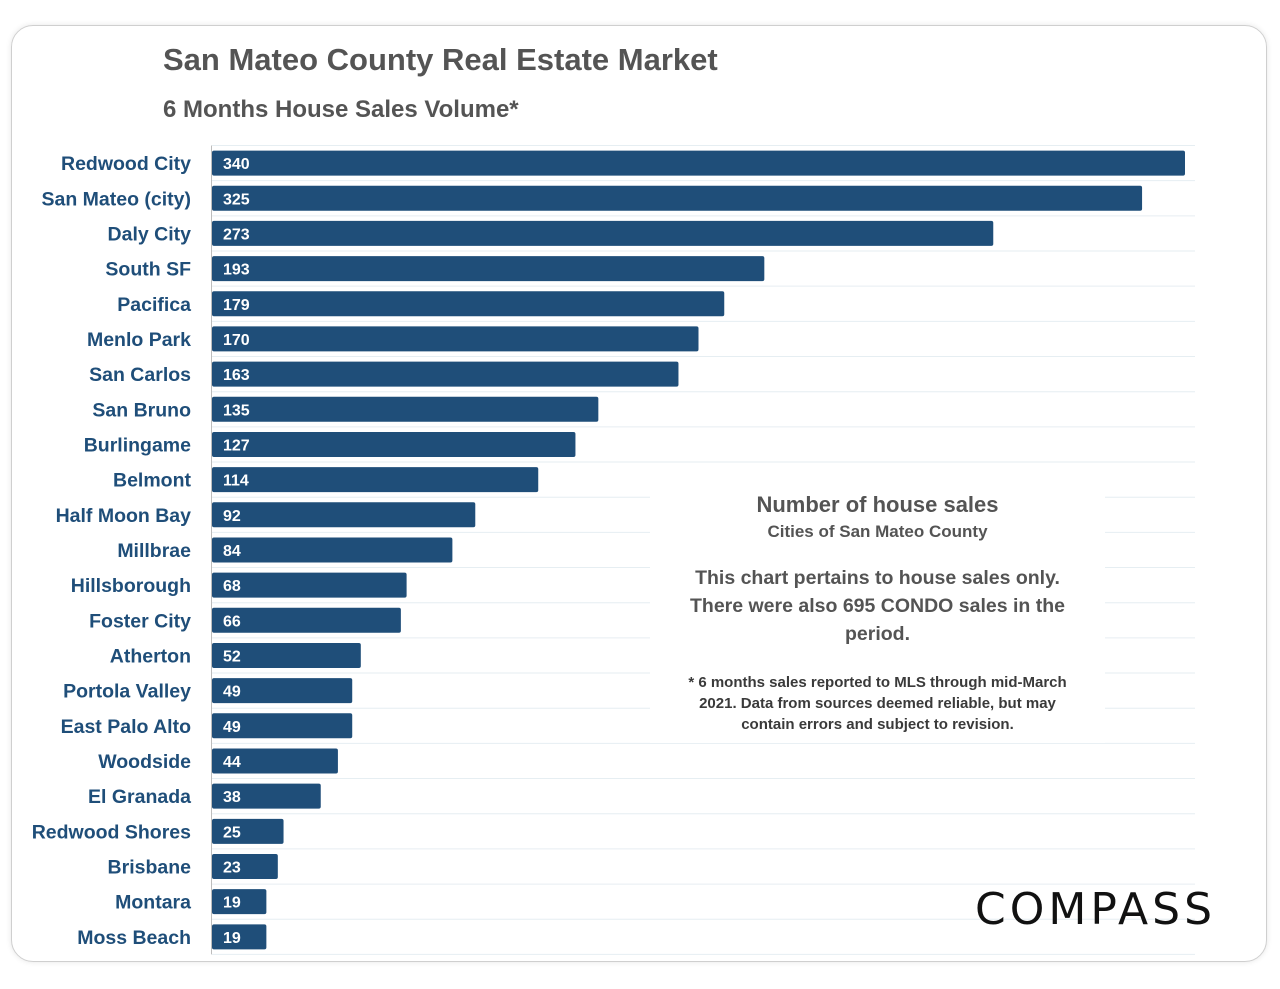  I want to click on bar-value-label: 127, so click(236, 445).